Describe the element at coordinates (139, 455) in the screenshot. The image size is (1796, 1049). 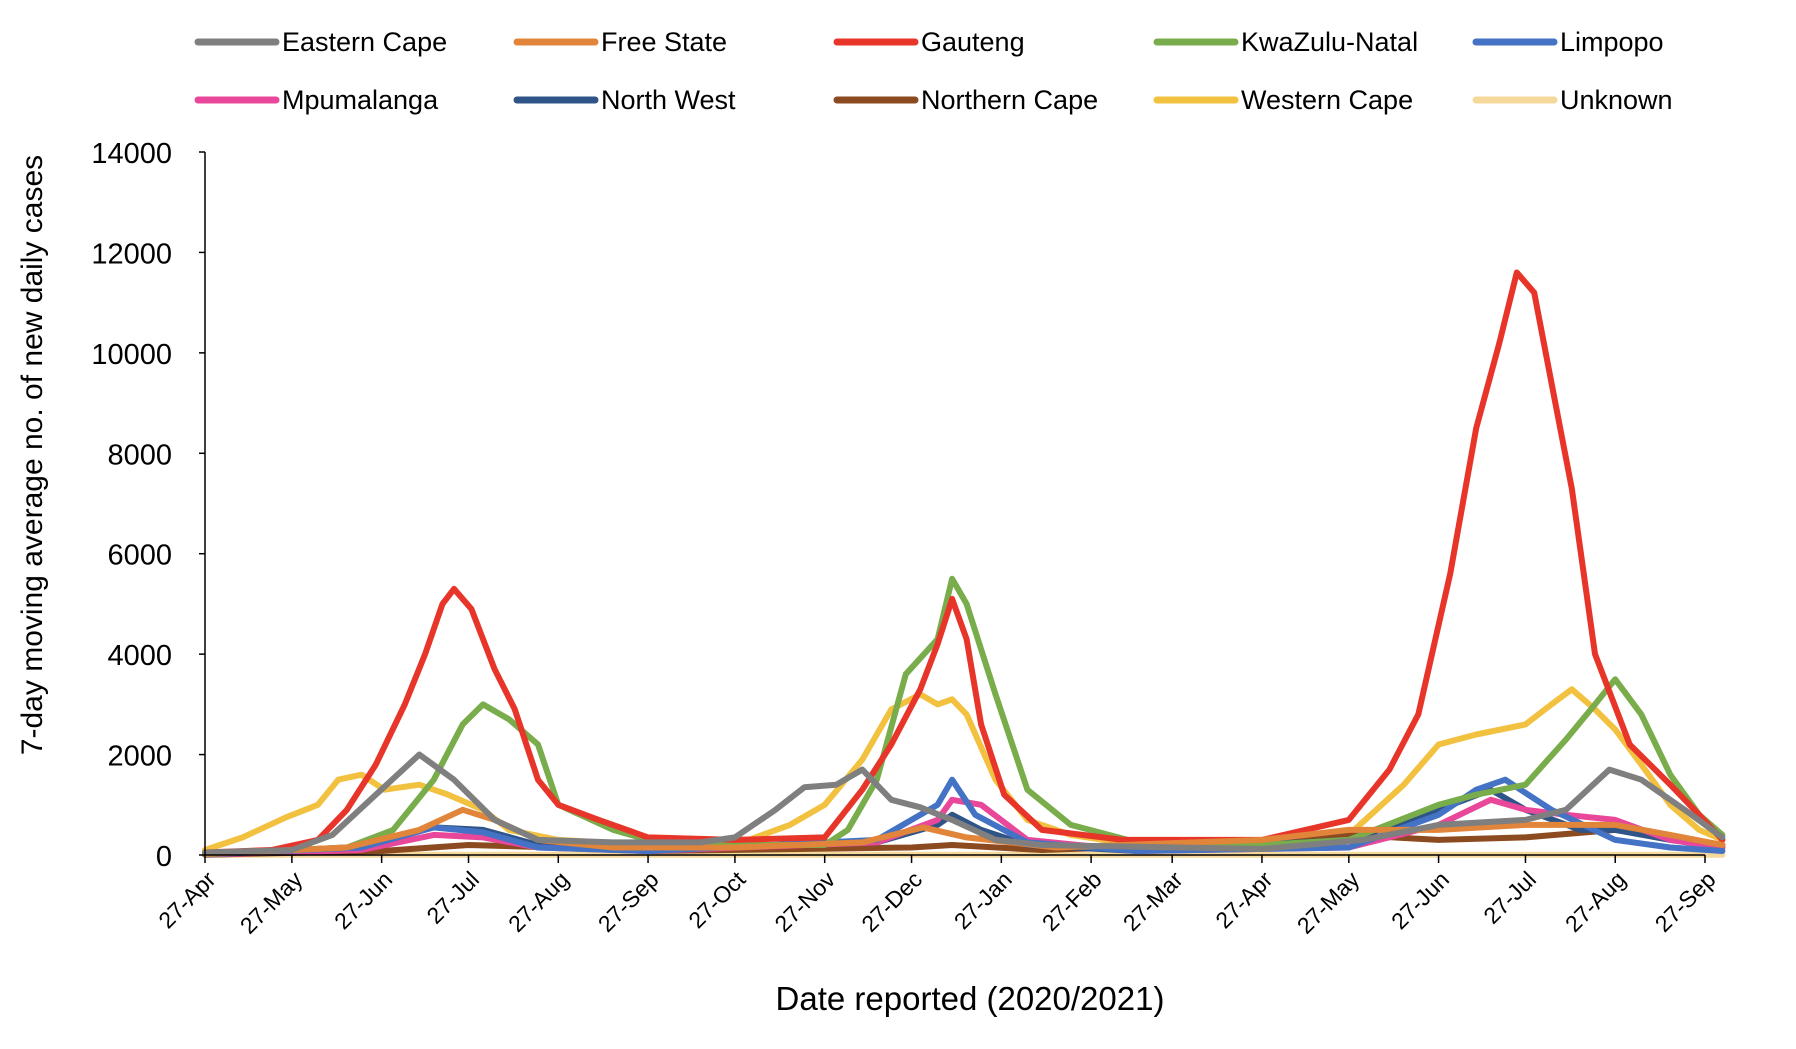
I see `y-tick-label: 8000` at that location.